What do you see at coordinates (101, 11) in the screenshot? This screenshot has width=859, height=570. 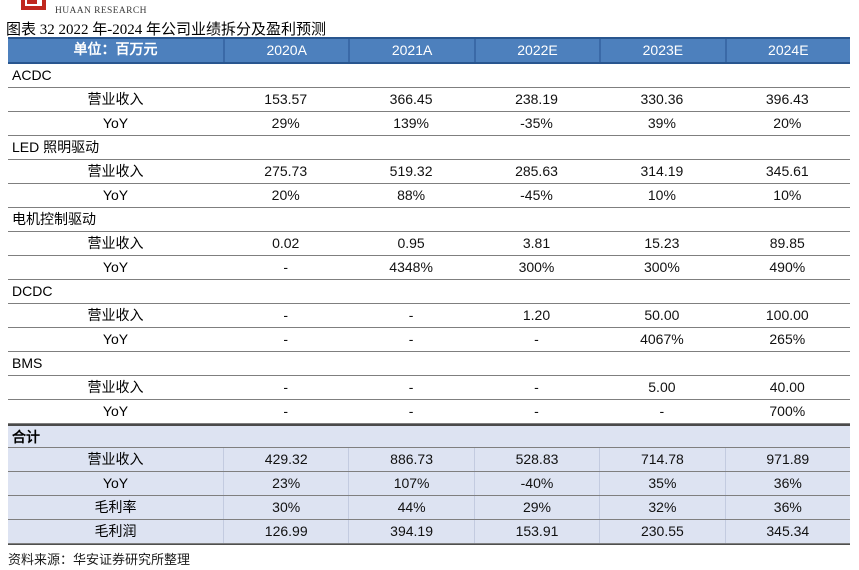 I see `brand-research-label: HUAAN RESEARCH` at bounding box center [101, 11].